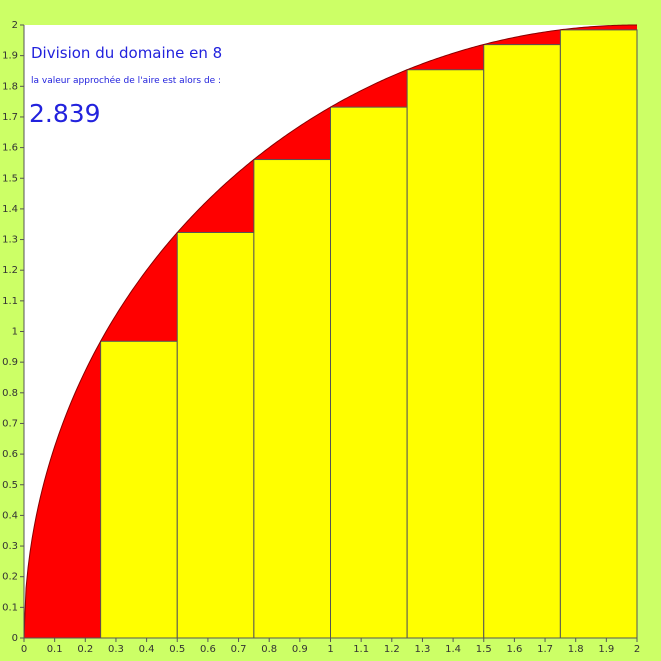  What do you see at coordinates (55, 649) in the screenshot?
I see `x-tick-label: 0.1` at bounding box center [55, 649].